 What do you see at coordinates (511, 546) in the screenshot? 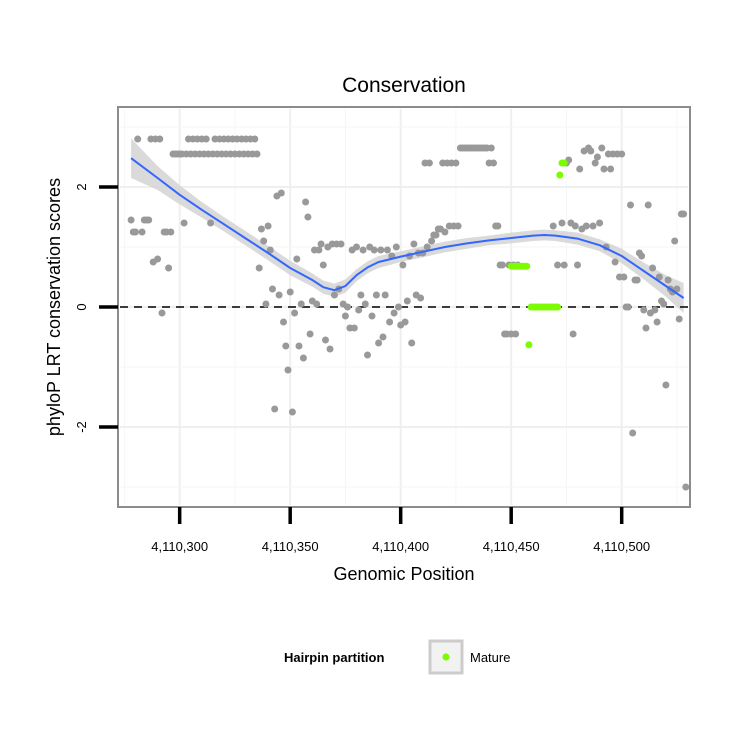
I see `x-tick-label-3: 4,110,450` at bounding box center [511, 546].